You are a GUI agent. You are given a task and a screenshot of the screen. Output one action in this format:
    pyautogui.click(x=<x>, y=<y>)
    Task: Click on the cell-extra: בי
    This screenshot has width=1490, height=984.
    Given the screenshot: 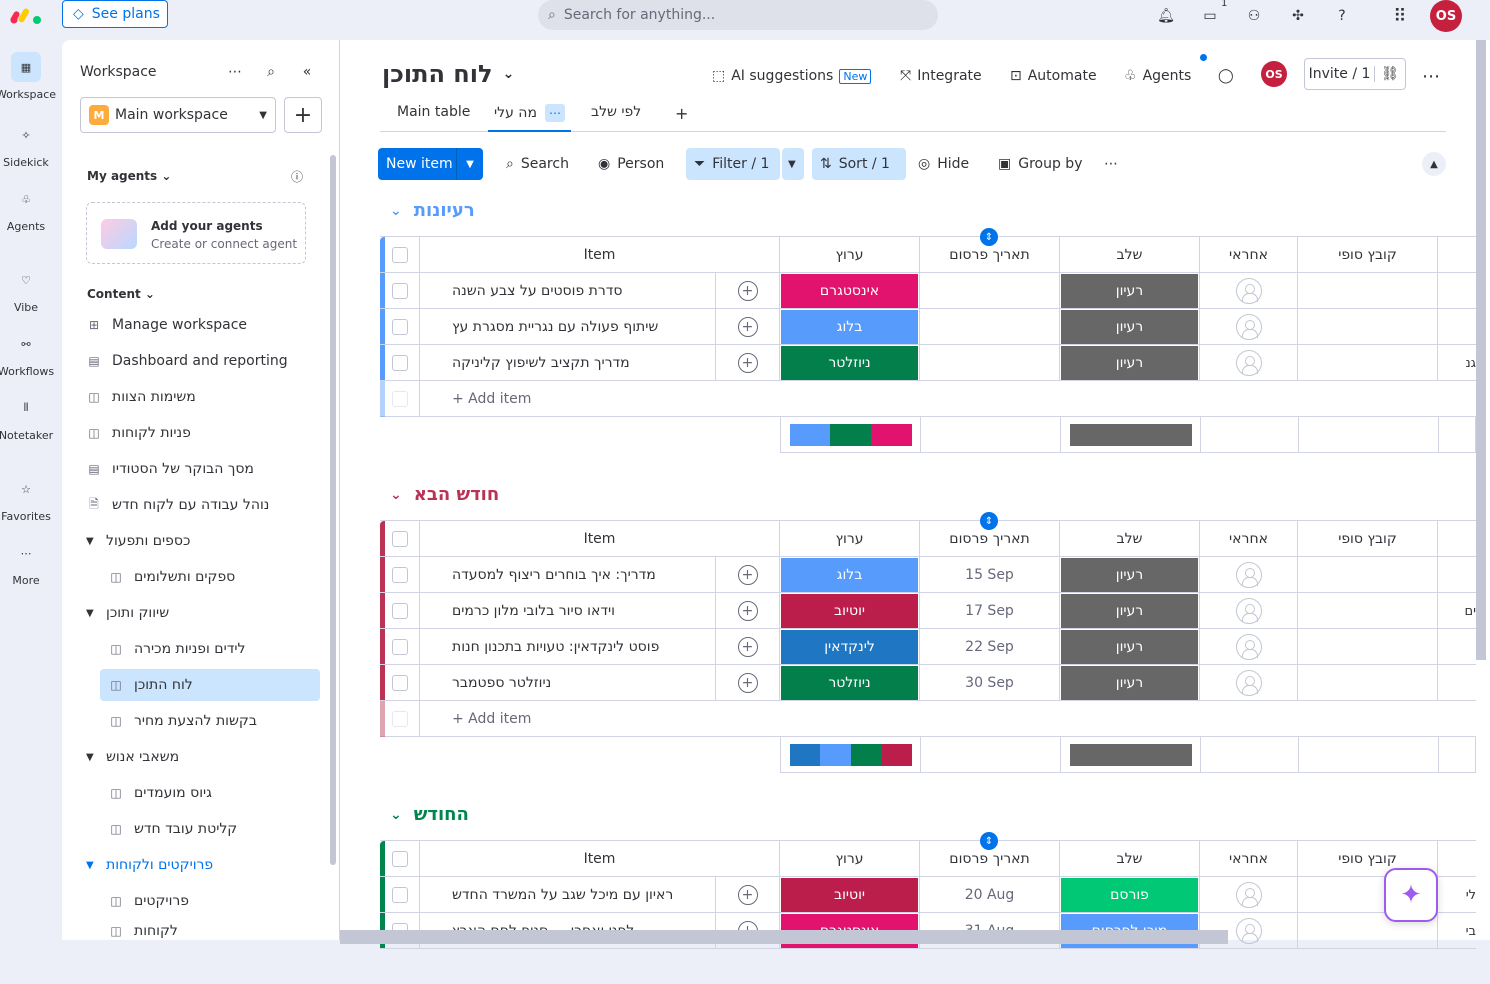 What is the action you would take?
    pyautogui.click(x=1457, y=931)
    